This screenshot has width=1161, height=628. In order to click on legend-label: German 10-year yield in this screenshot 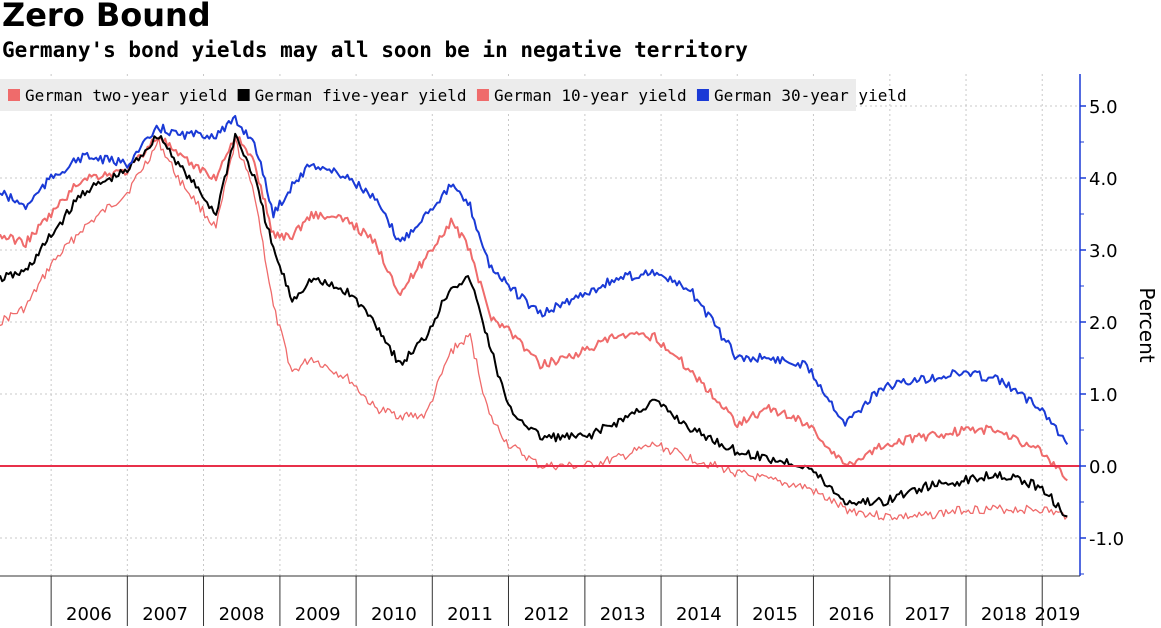, I will do `click(590, 95)`.